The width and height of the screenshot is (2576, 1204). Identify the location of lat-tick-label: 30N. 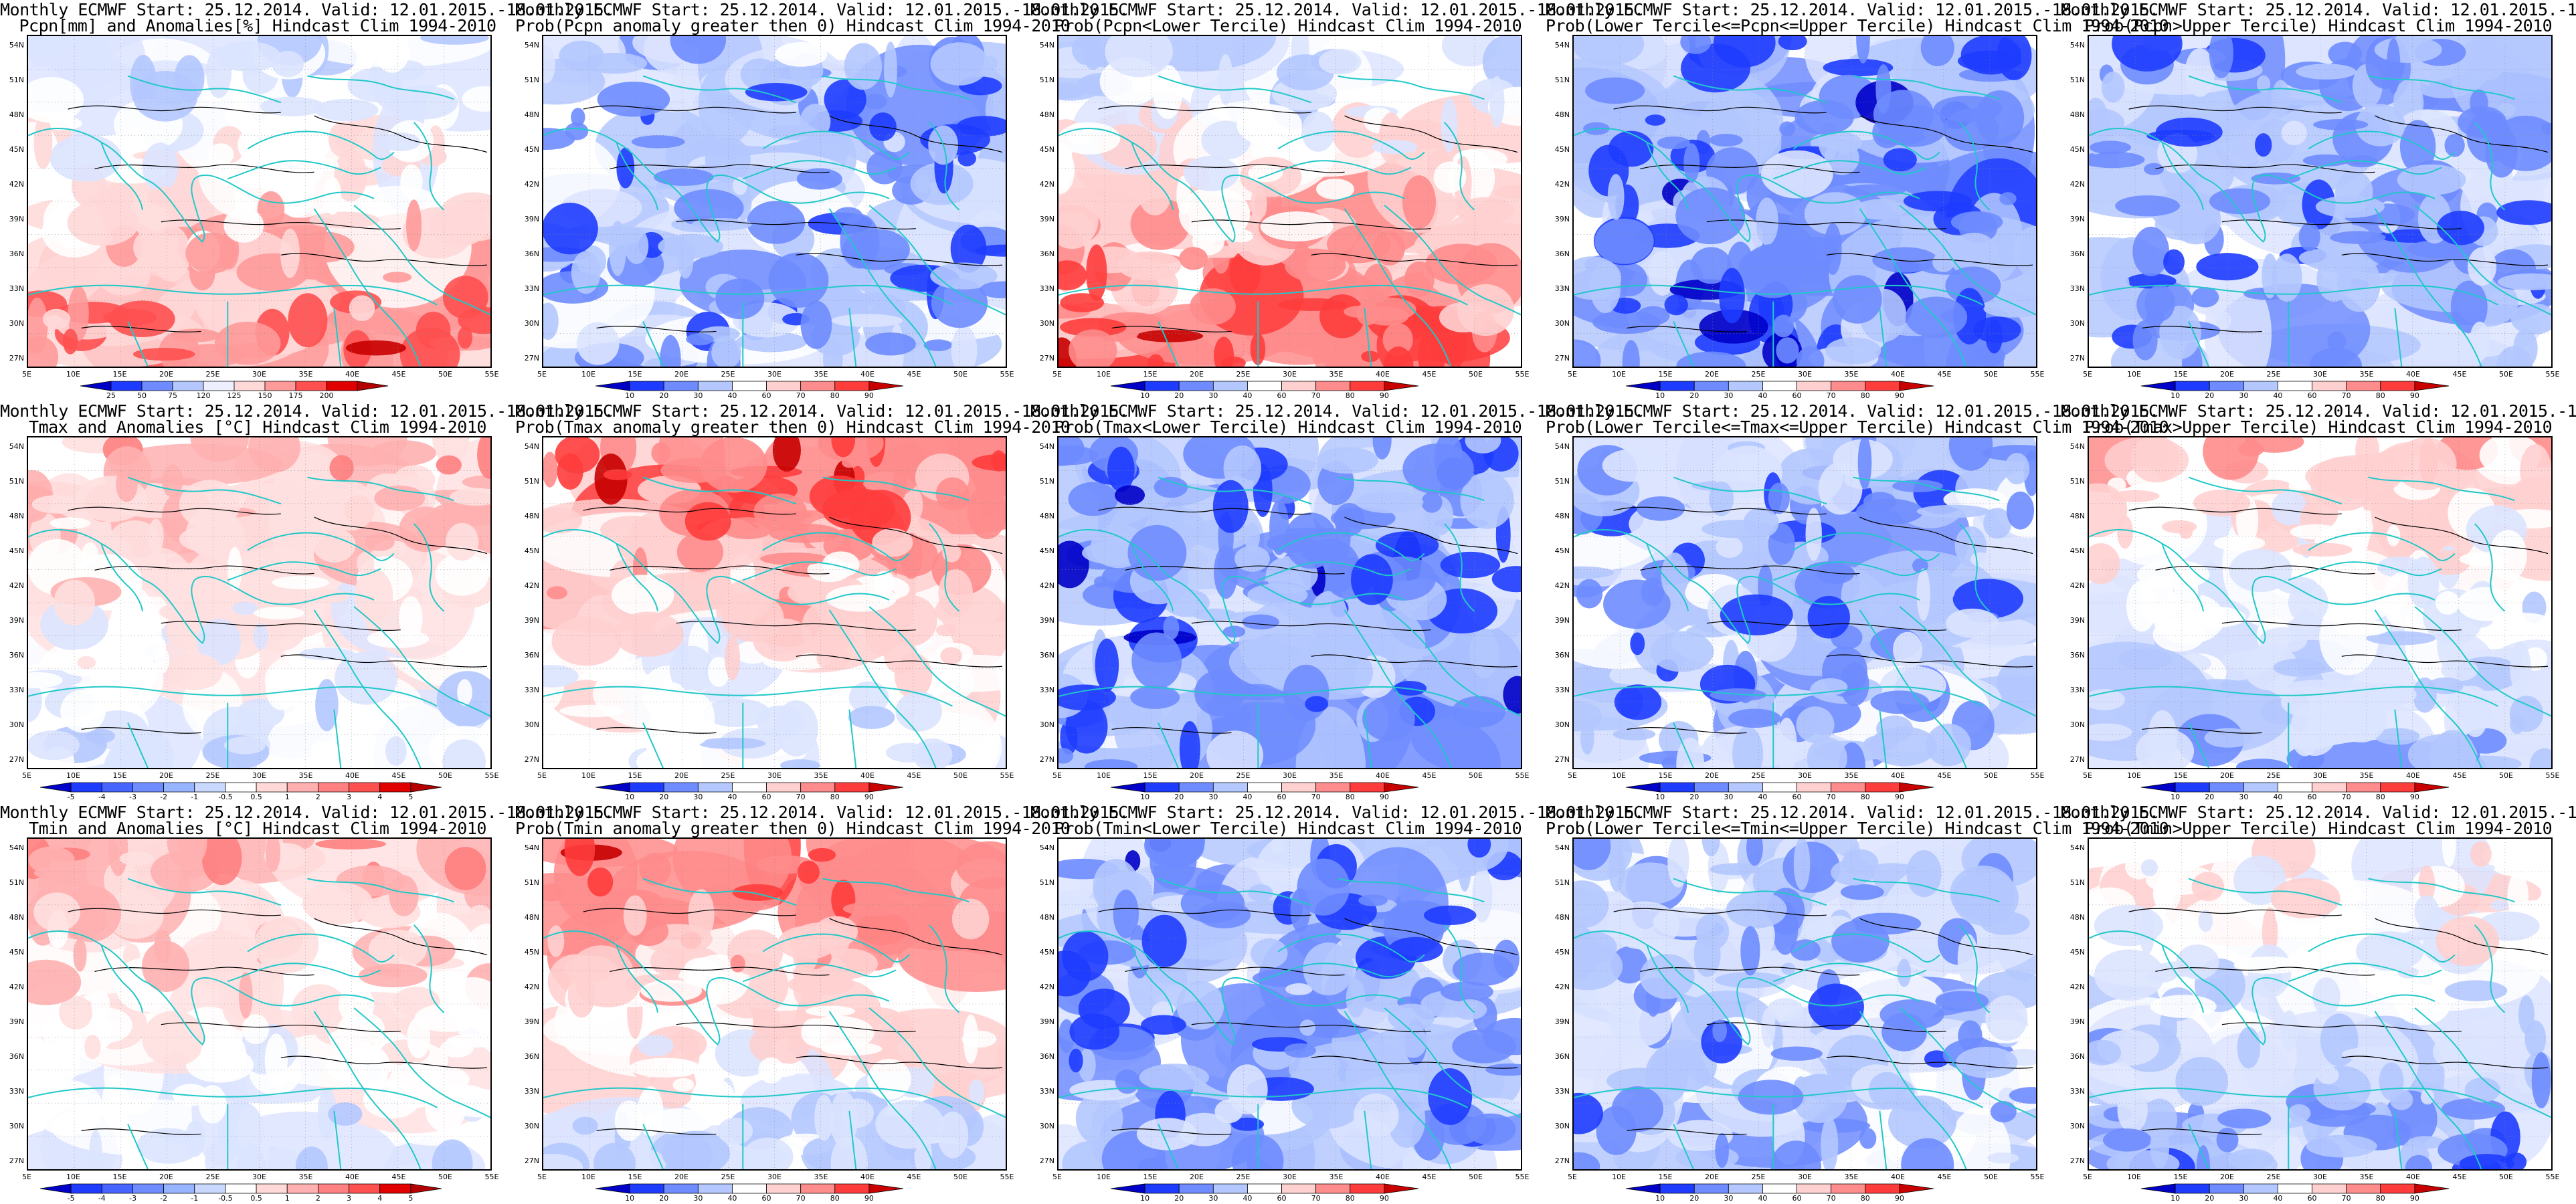
(531, 724).